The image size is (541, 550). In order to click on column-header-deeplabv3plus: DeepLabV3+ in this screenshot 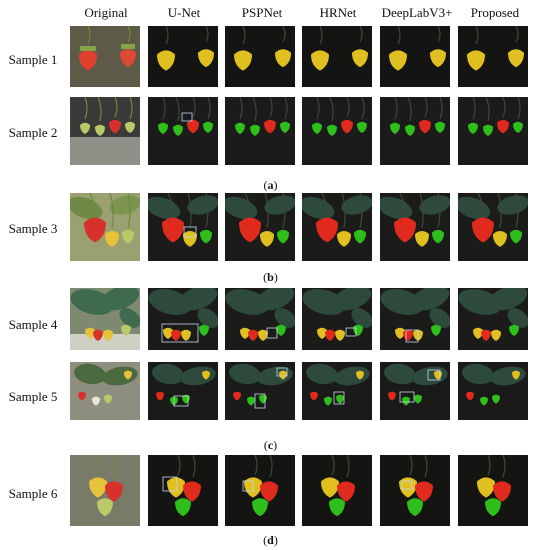, I will do `click(417, 12)`.